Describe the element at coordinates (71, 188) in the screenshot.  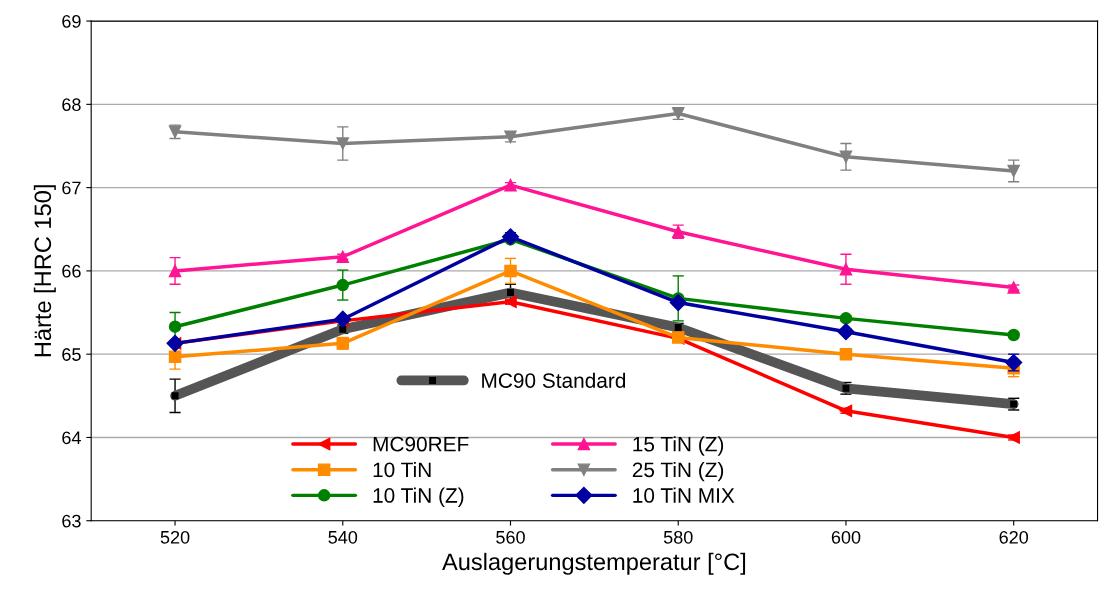
I see `y-tick-label: 67` at that location.